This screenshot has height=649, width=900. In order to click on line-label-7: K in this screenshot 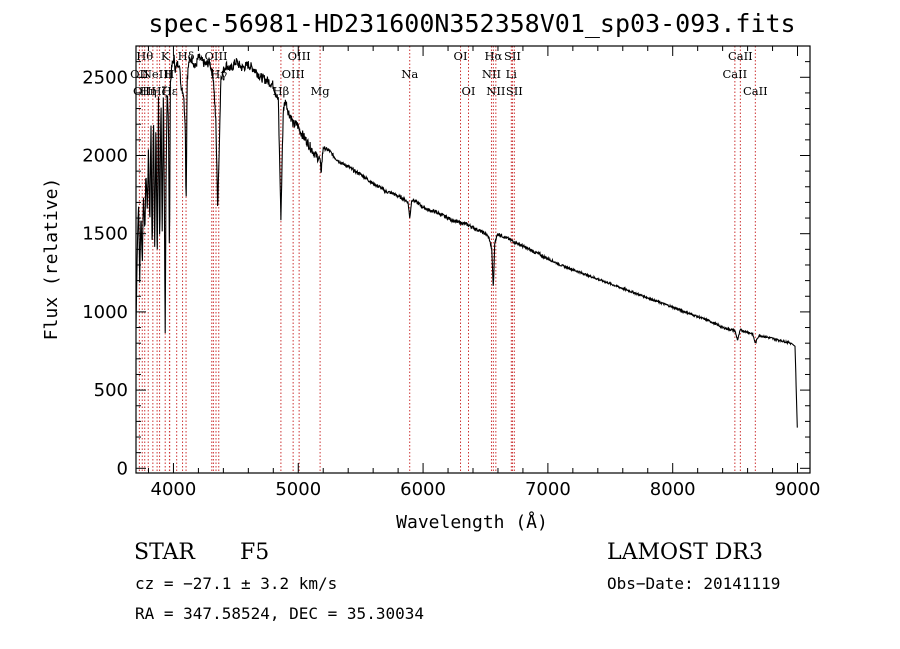, I will do `click(165, 56)`.